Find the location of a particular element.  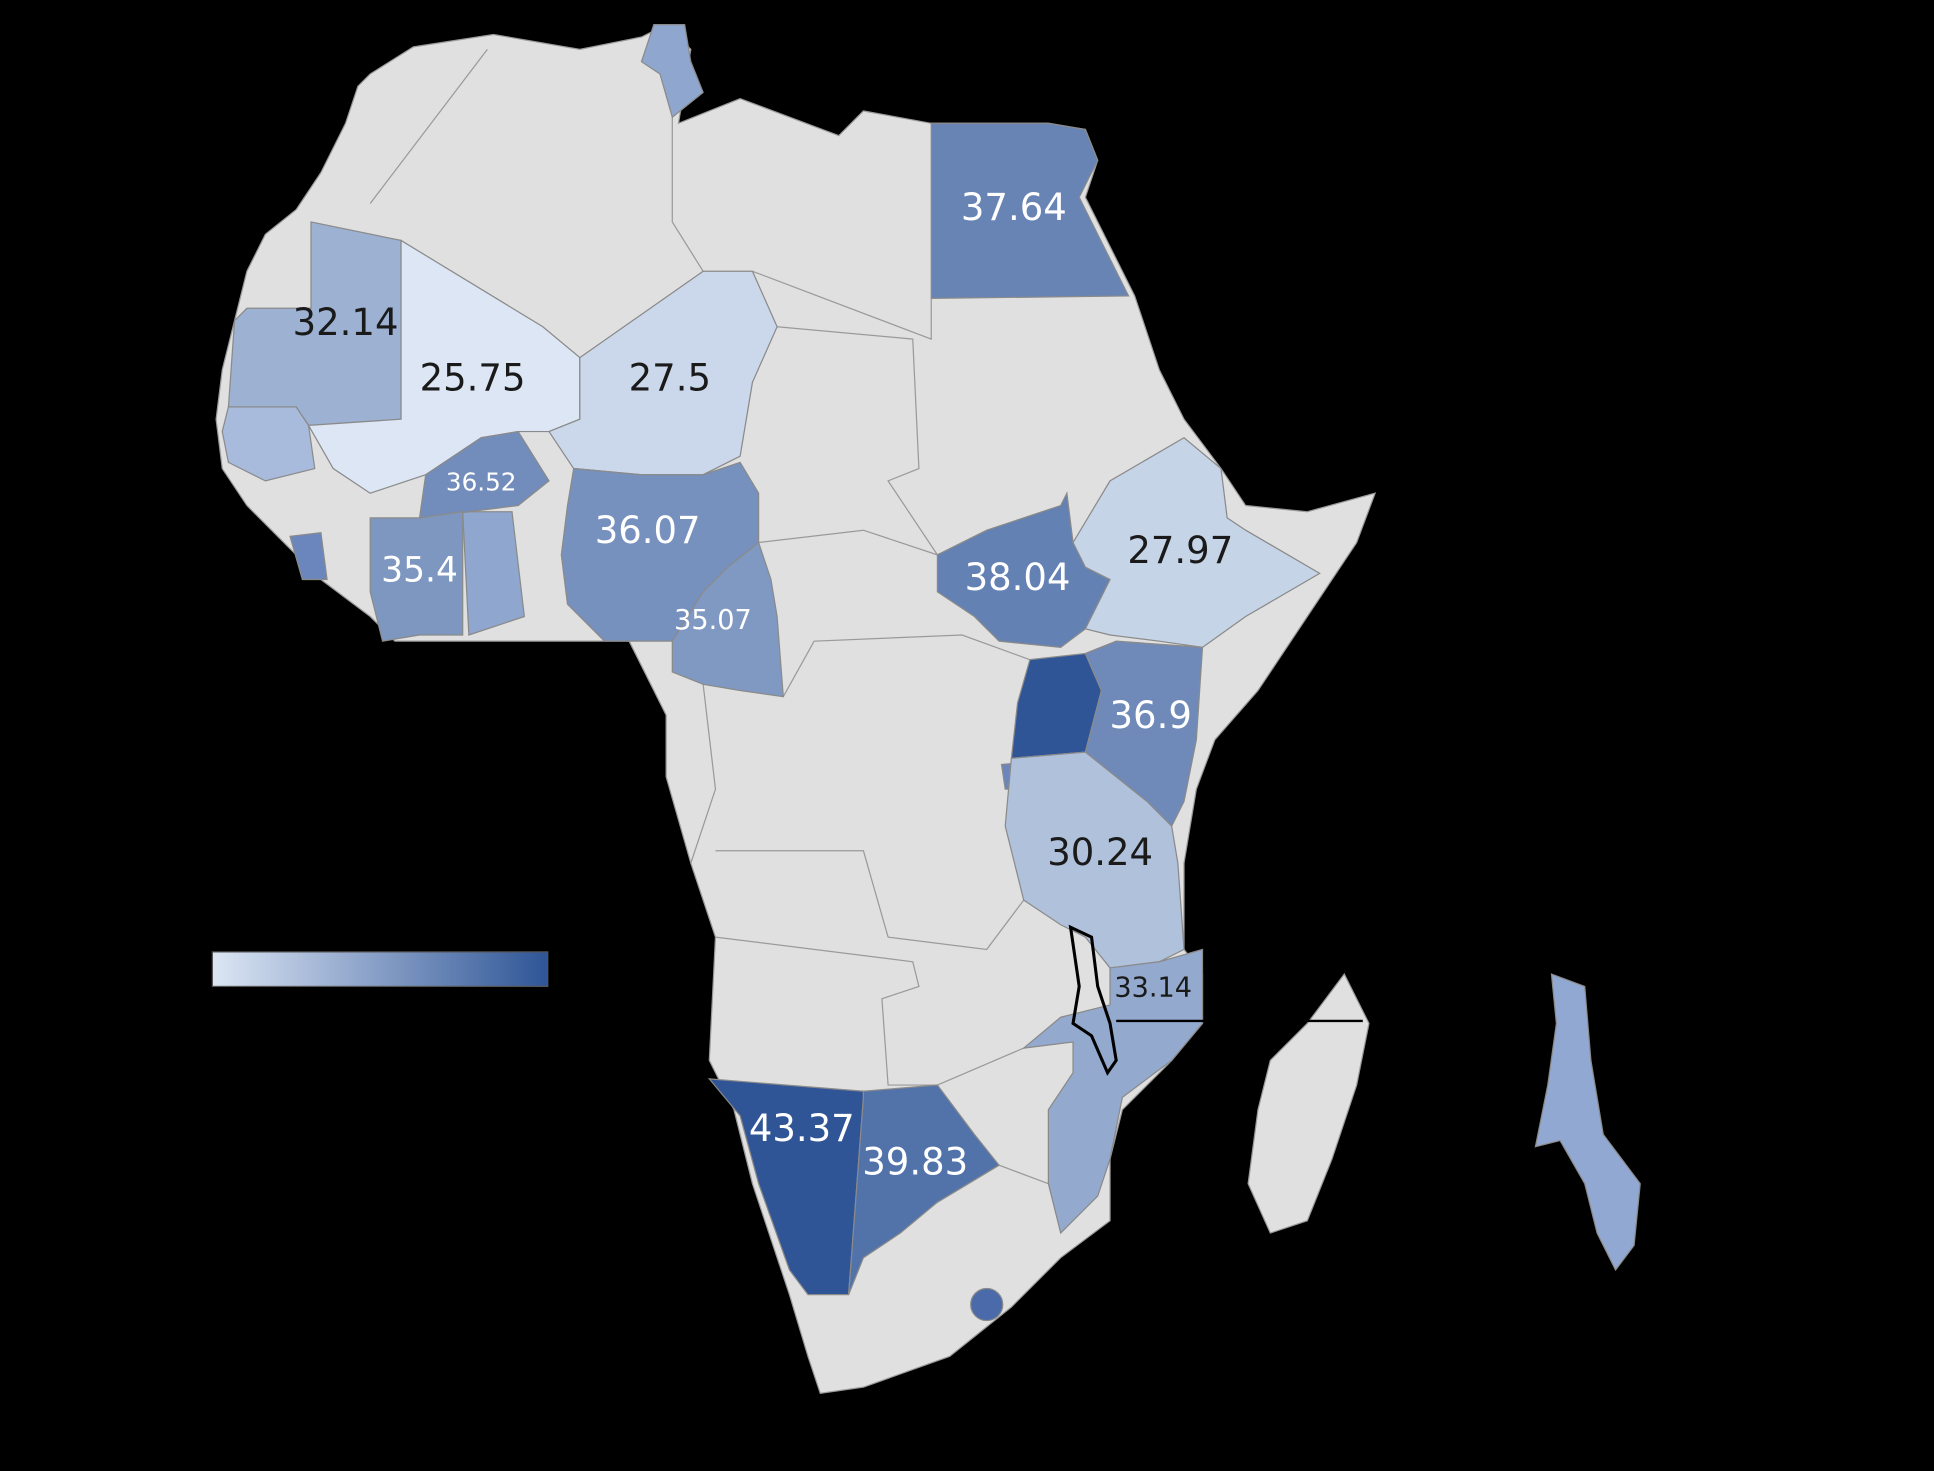

region-label: 27.5 is located at coordinates (670, 377).